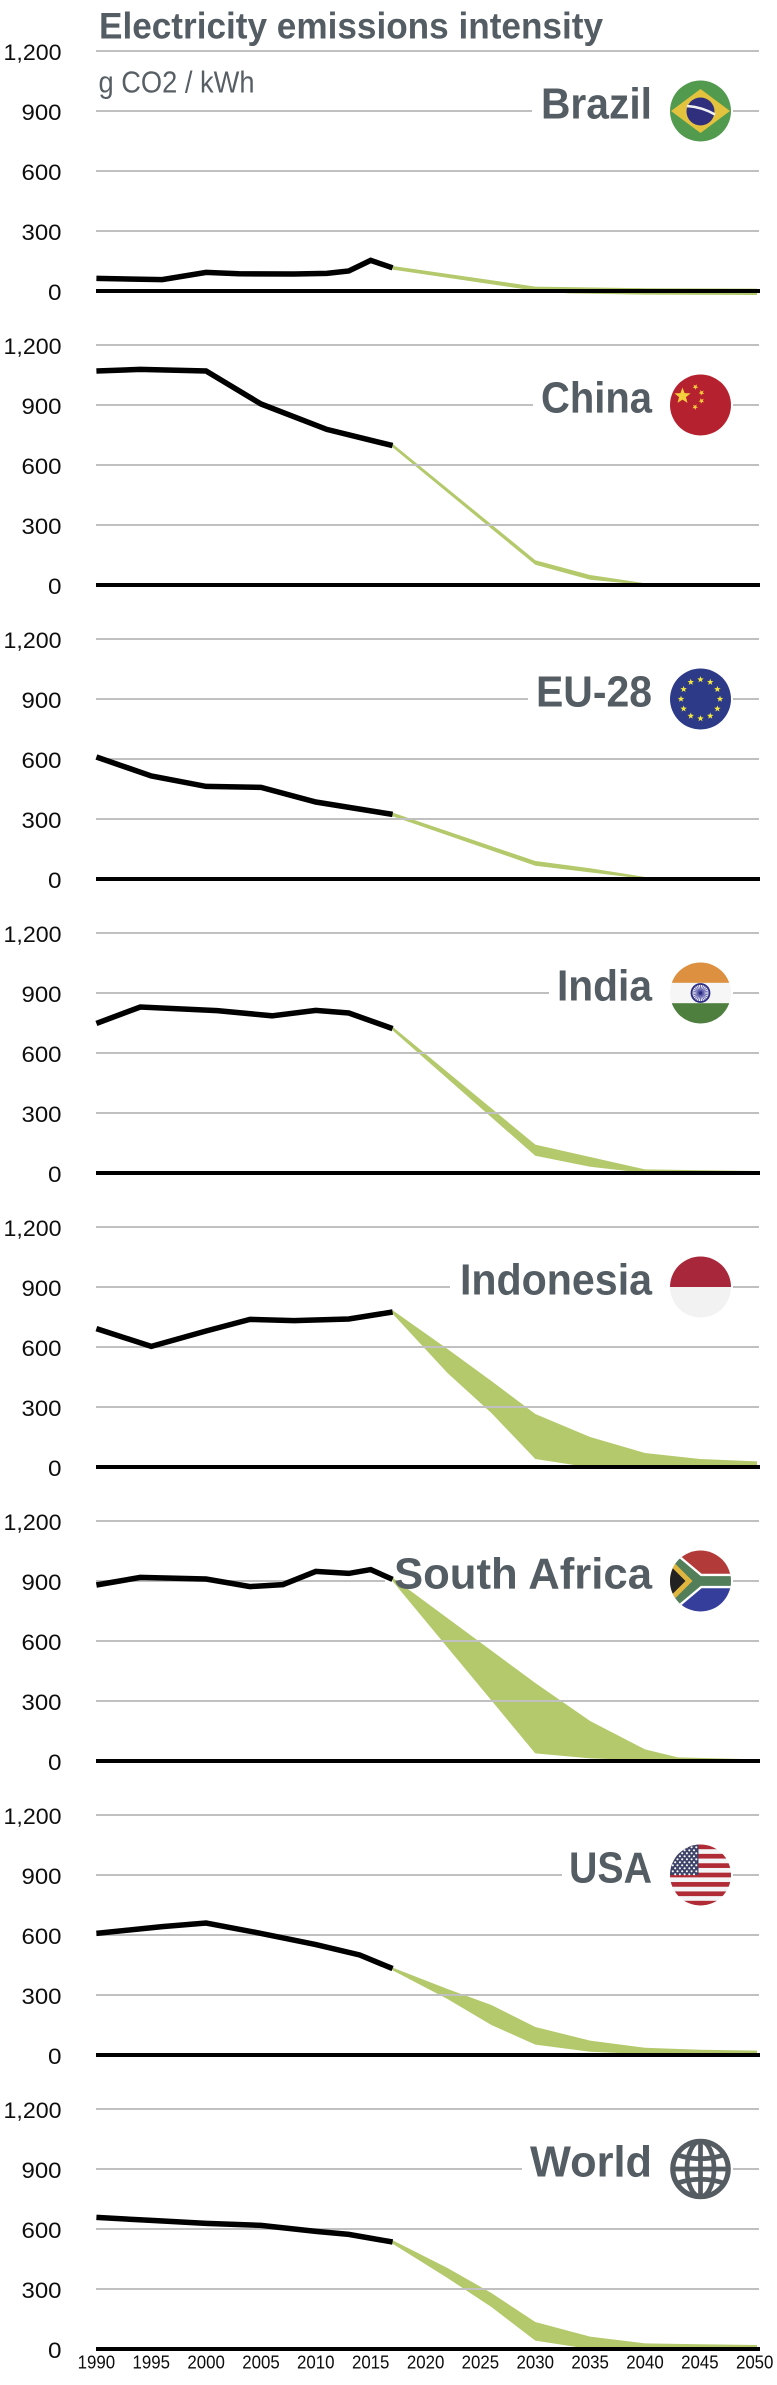  Describe the element at coordinates (481, 2362) in the screenshot. I see `svg-text: 2025` at that location.